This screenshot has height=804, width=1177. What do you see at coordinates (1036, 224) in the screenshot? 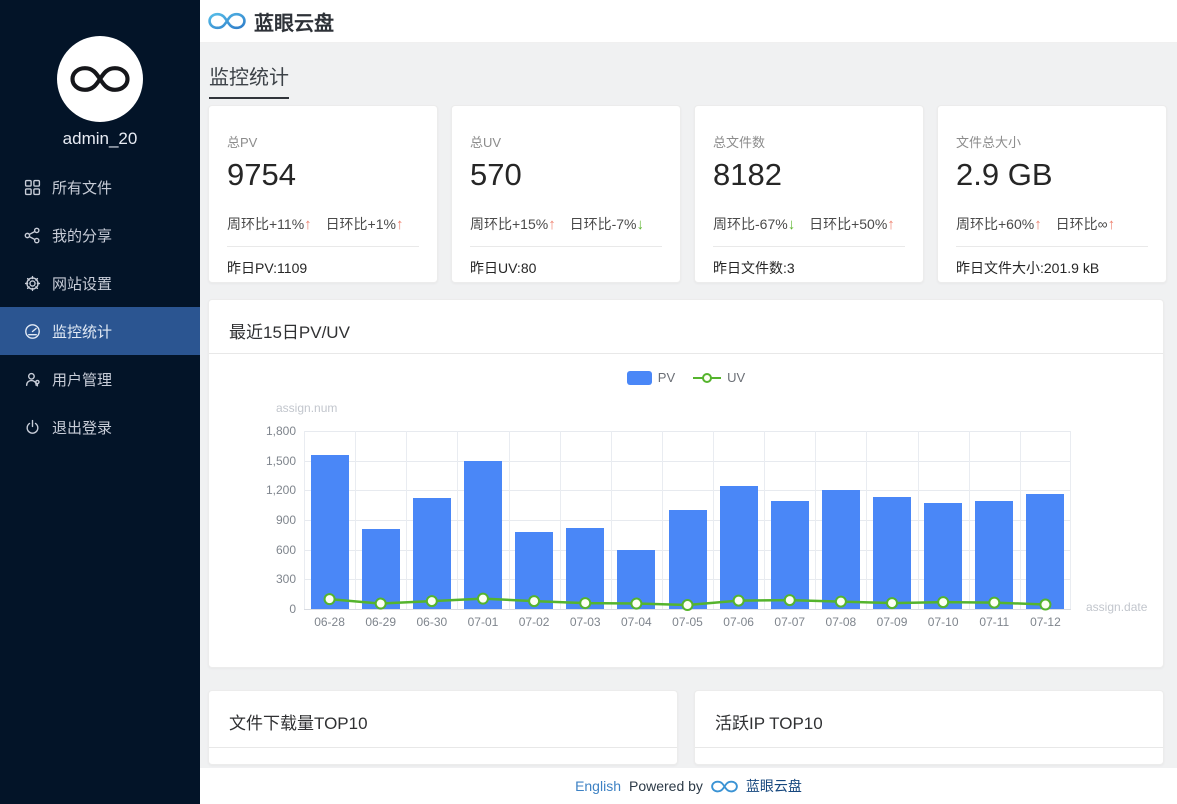
I see `stat-trend: 周环比+60%↑ 日环比∞↑` at bounding box center [1036, 224].